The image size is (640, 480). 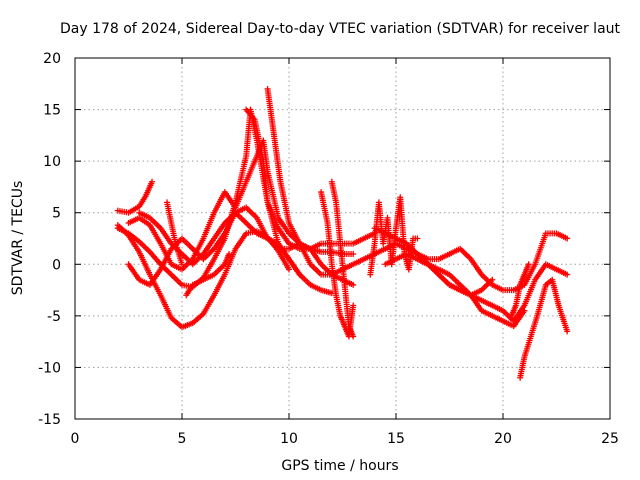 I want to click on y-tick-label: 10, so click(x=52, y=162).